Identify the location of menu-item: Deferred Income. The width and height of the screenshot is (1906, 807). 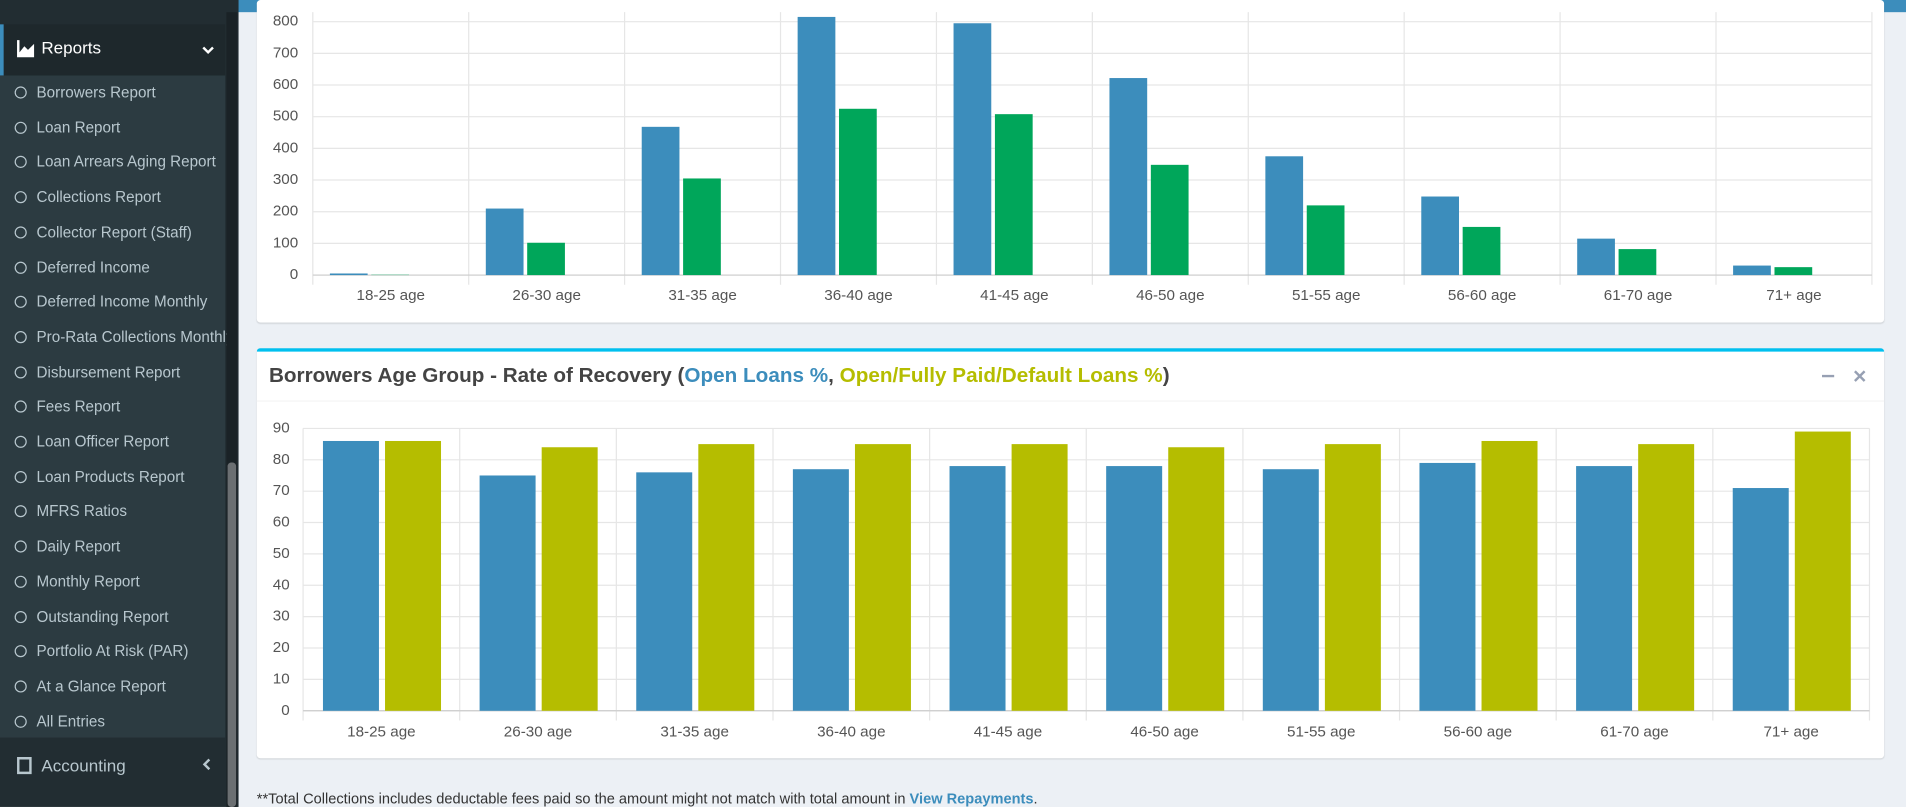
(93, 267).